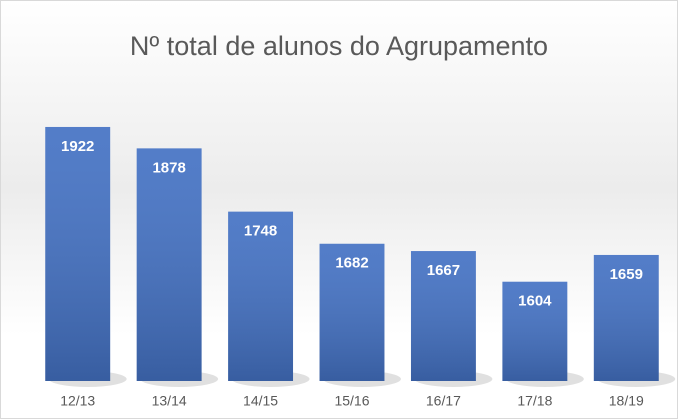  I want to click on data-label: 1922, so click(77, 146).